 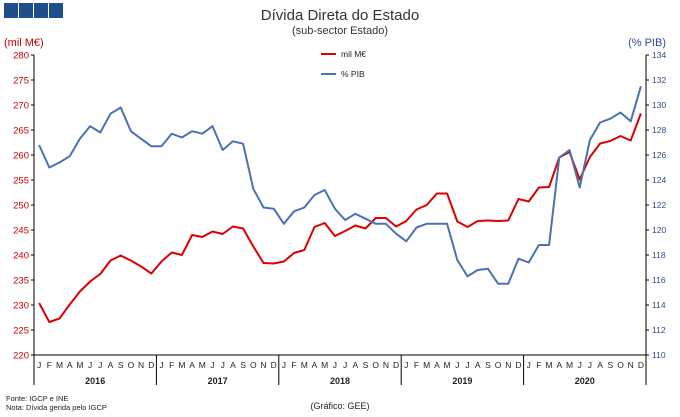 What do you see at coordinates (21, 231) in the screenshot?
I see `left-tick-label: 245` at bounding box center [21, 231].